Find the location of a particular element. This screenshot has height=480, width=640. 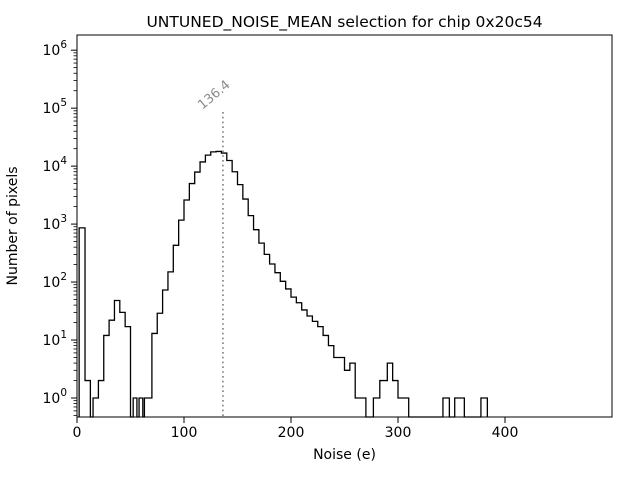

threshold-marker: 136.4 is located at coordinates (214, 247).